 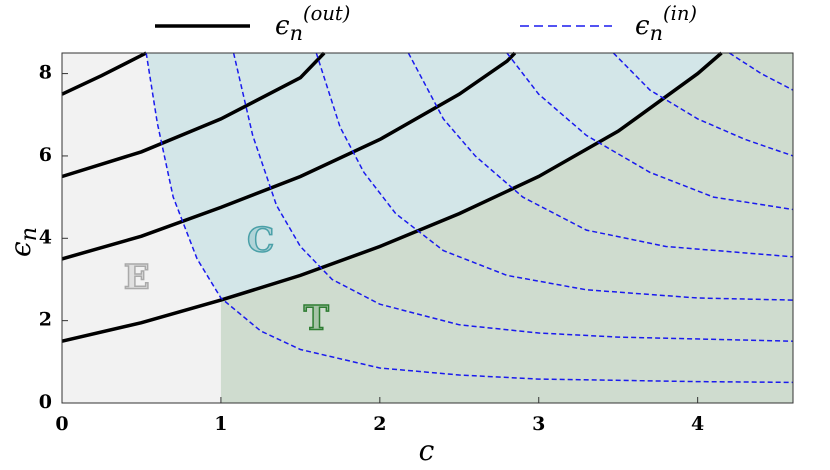 What do you see at coordinates (45, 320) in the screenshot?
I see `y-tick-label: 2` at bounding box center [45, 320].